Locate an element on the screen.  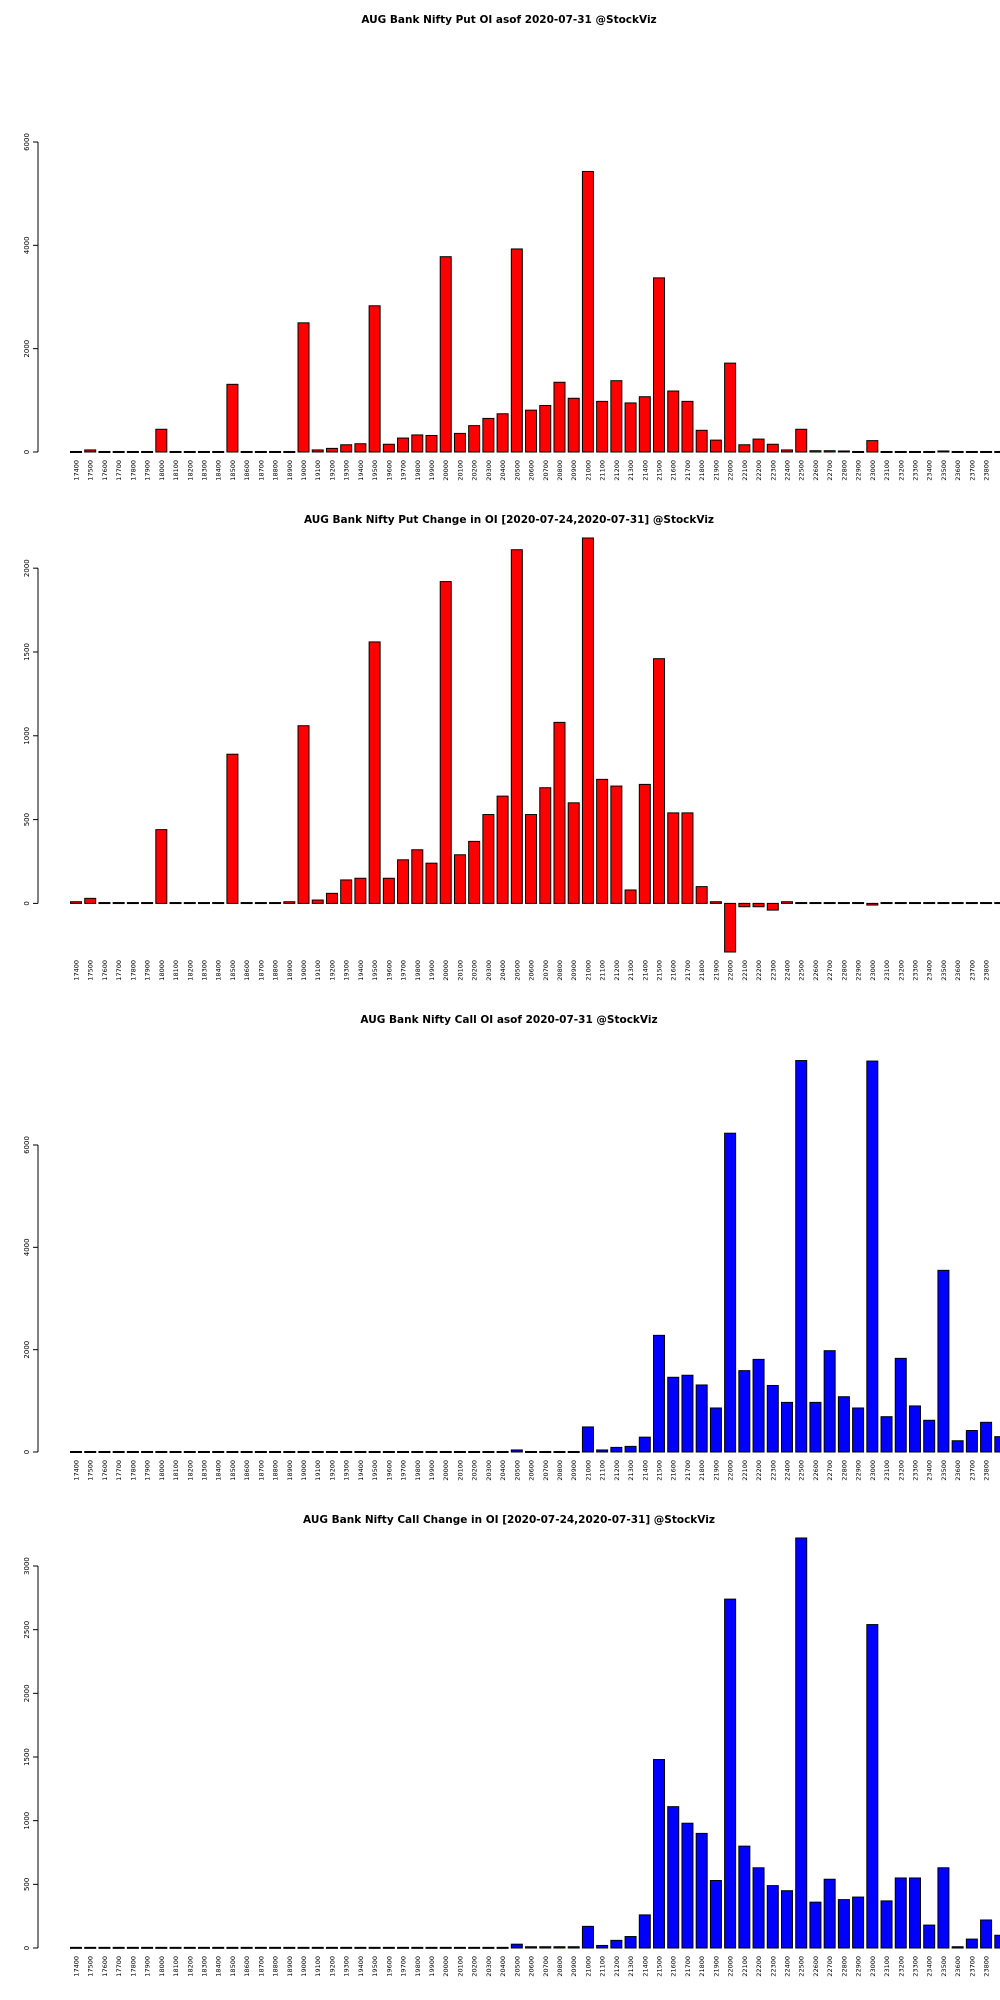
x-tick-label: 20200 is located at coordinates (475, 470).